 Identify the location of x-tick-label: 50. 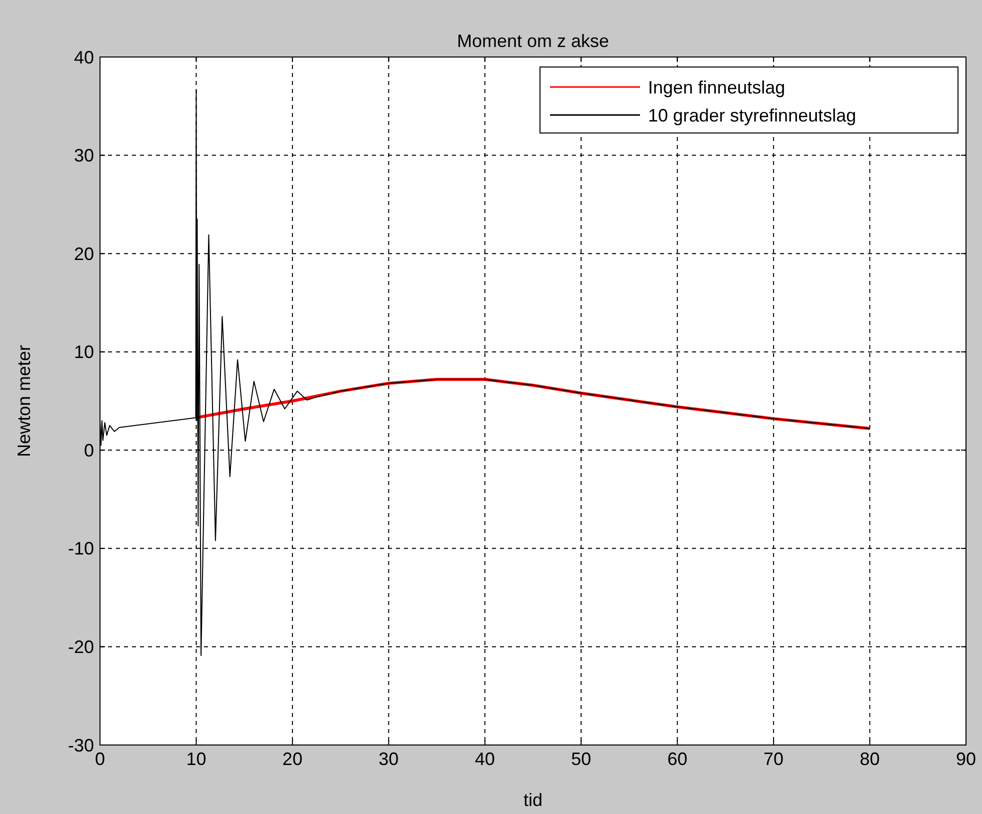
(581, 759).